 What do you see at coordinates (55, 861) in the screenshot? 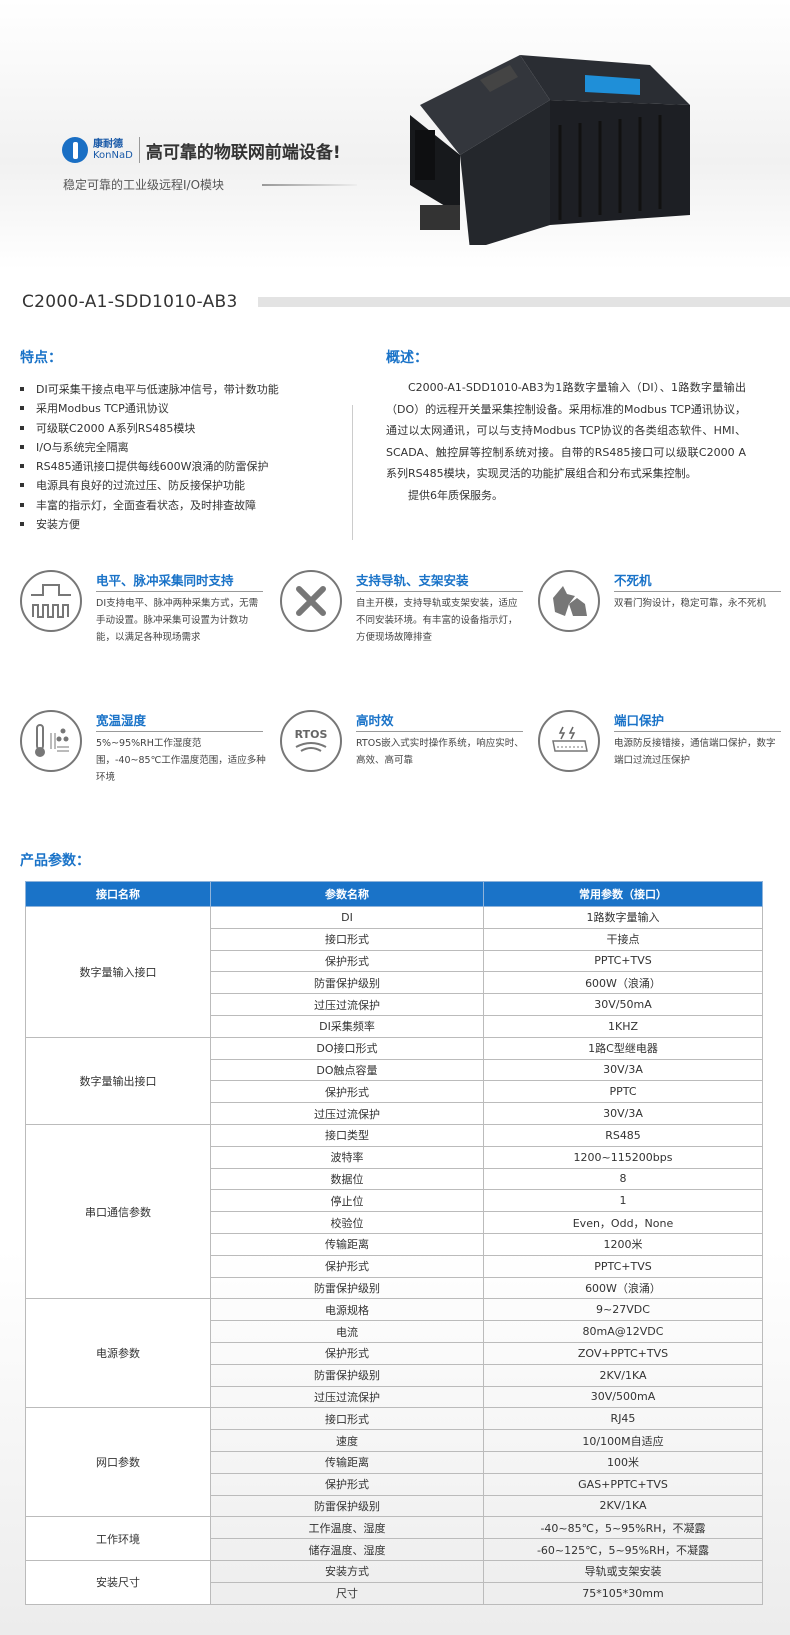
I see `params-heading: 产品参数：` at bounding box center [55, 861].